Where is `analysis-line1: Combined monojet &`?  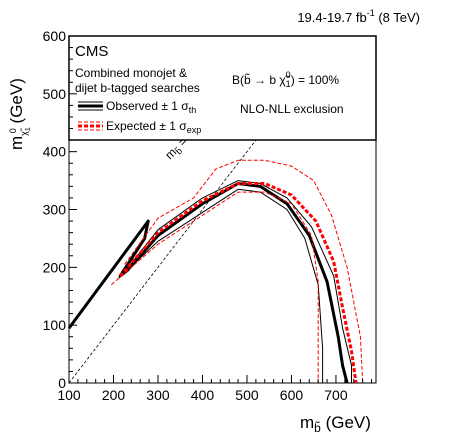
analysis-line1: Combined monojet & is located at coordinates (131, 73).